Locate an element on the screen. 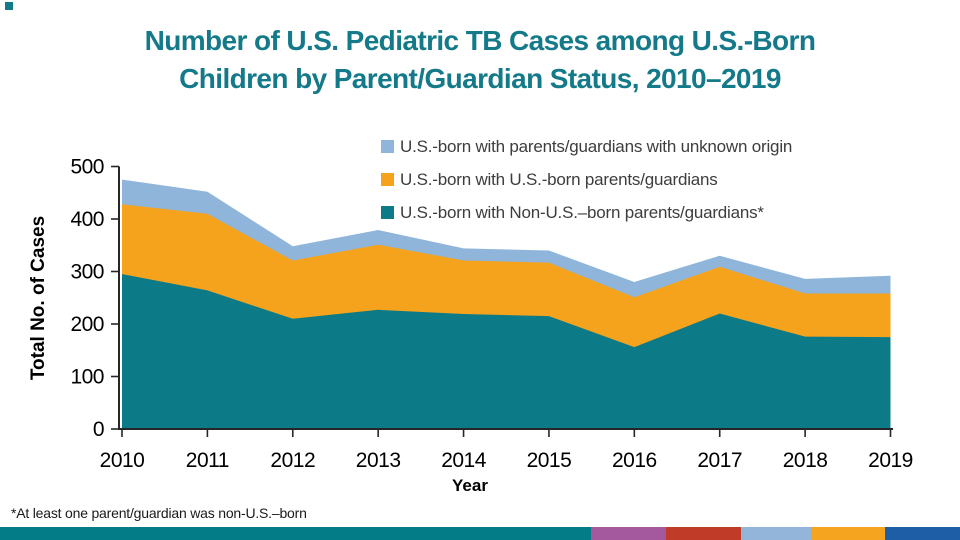  x-tick-label: 2014 is located at coordinates (464, 460).